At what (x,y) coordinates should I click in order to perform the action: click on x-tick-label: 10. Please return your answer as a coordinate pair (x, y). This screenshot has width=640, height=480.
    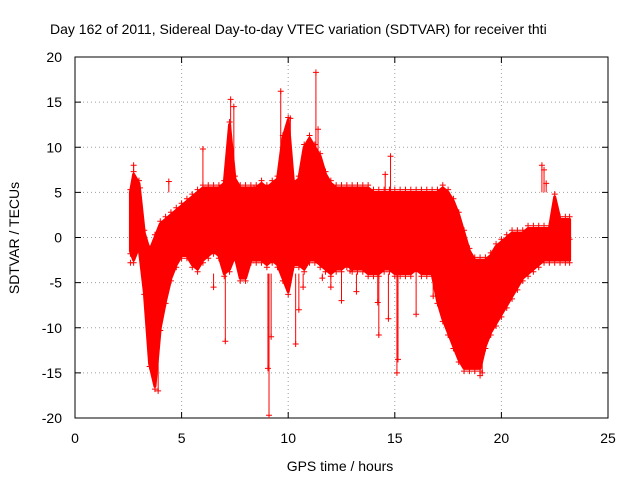
    Looking at the image, I should click on (288, 438).